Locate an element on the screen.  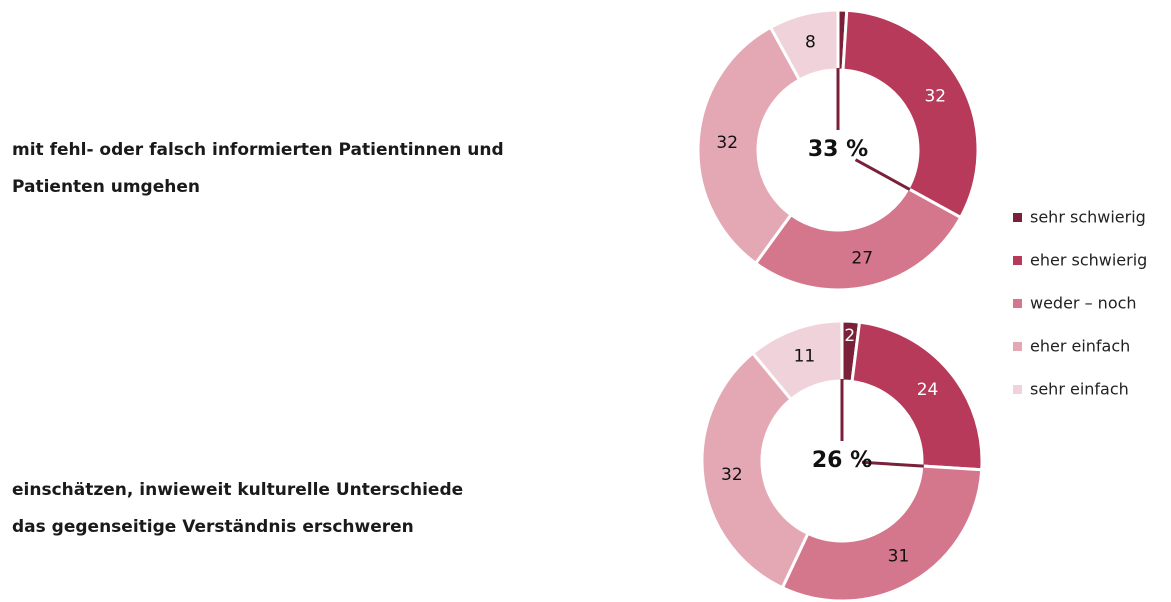
legend-label: eher einfach is located at coordinates (1080, 346).